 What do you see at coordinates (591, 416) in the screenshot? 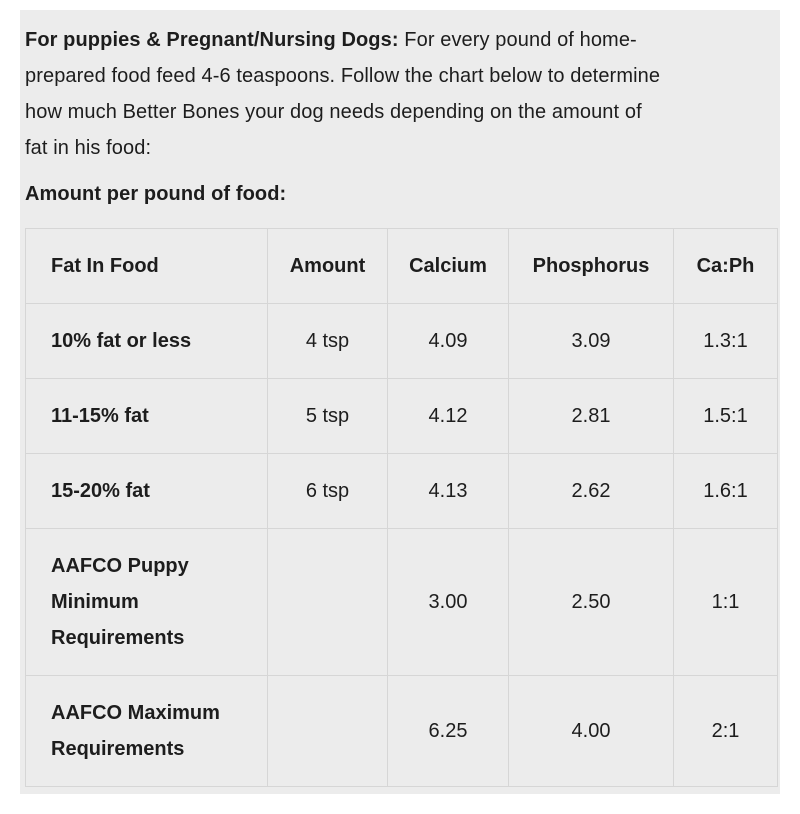
I see `cell-phosphorus: 2.81` at bounding box center [591, 416].